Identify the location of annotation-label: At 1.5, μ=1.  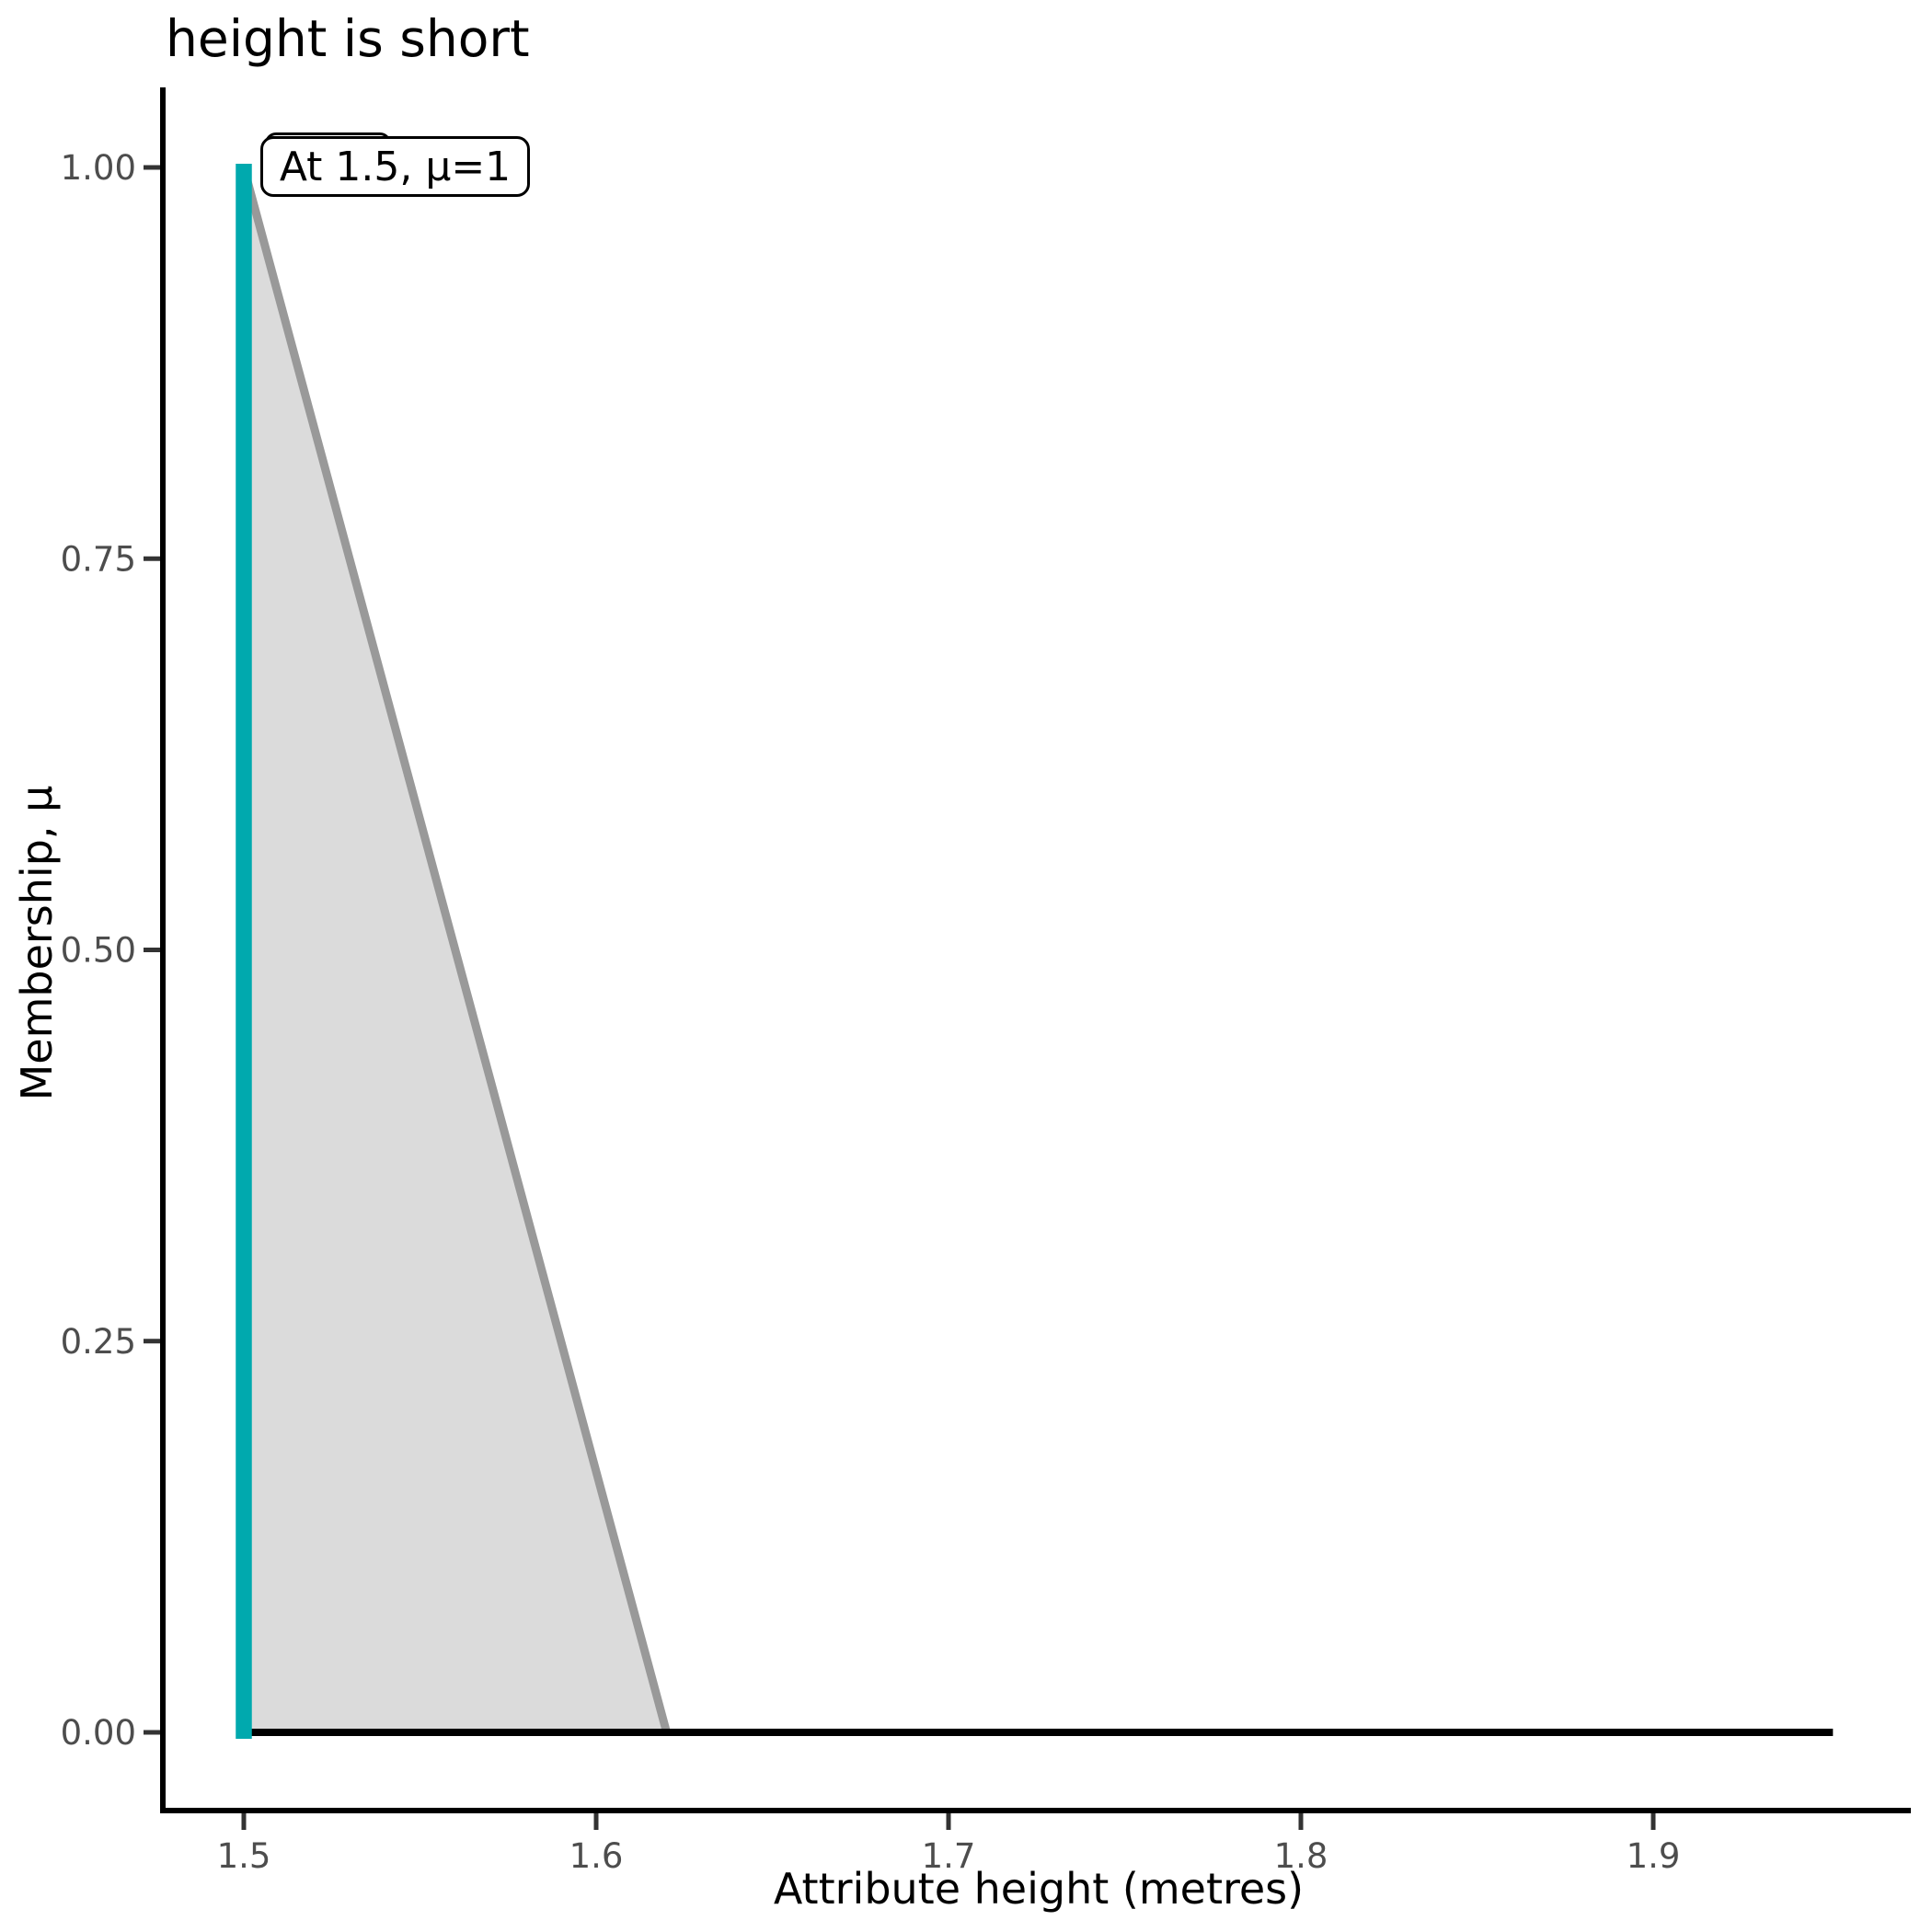
(395, 166).